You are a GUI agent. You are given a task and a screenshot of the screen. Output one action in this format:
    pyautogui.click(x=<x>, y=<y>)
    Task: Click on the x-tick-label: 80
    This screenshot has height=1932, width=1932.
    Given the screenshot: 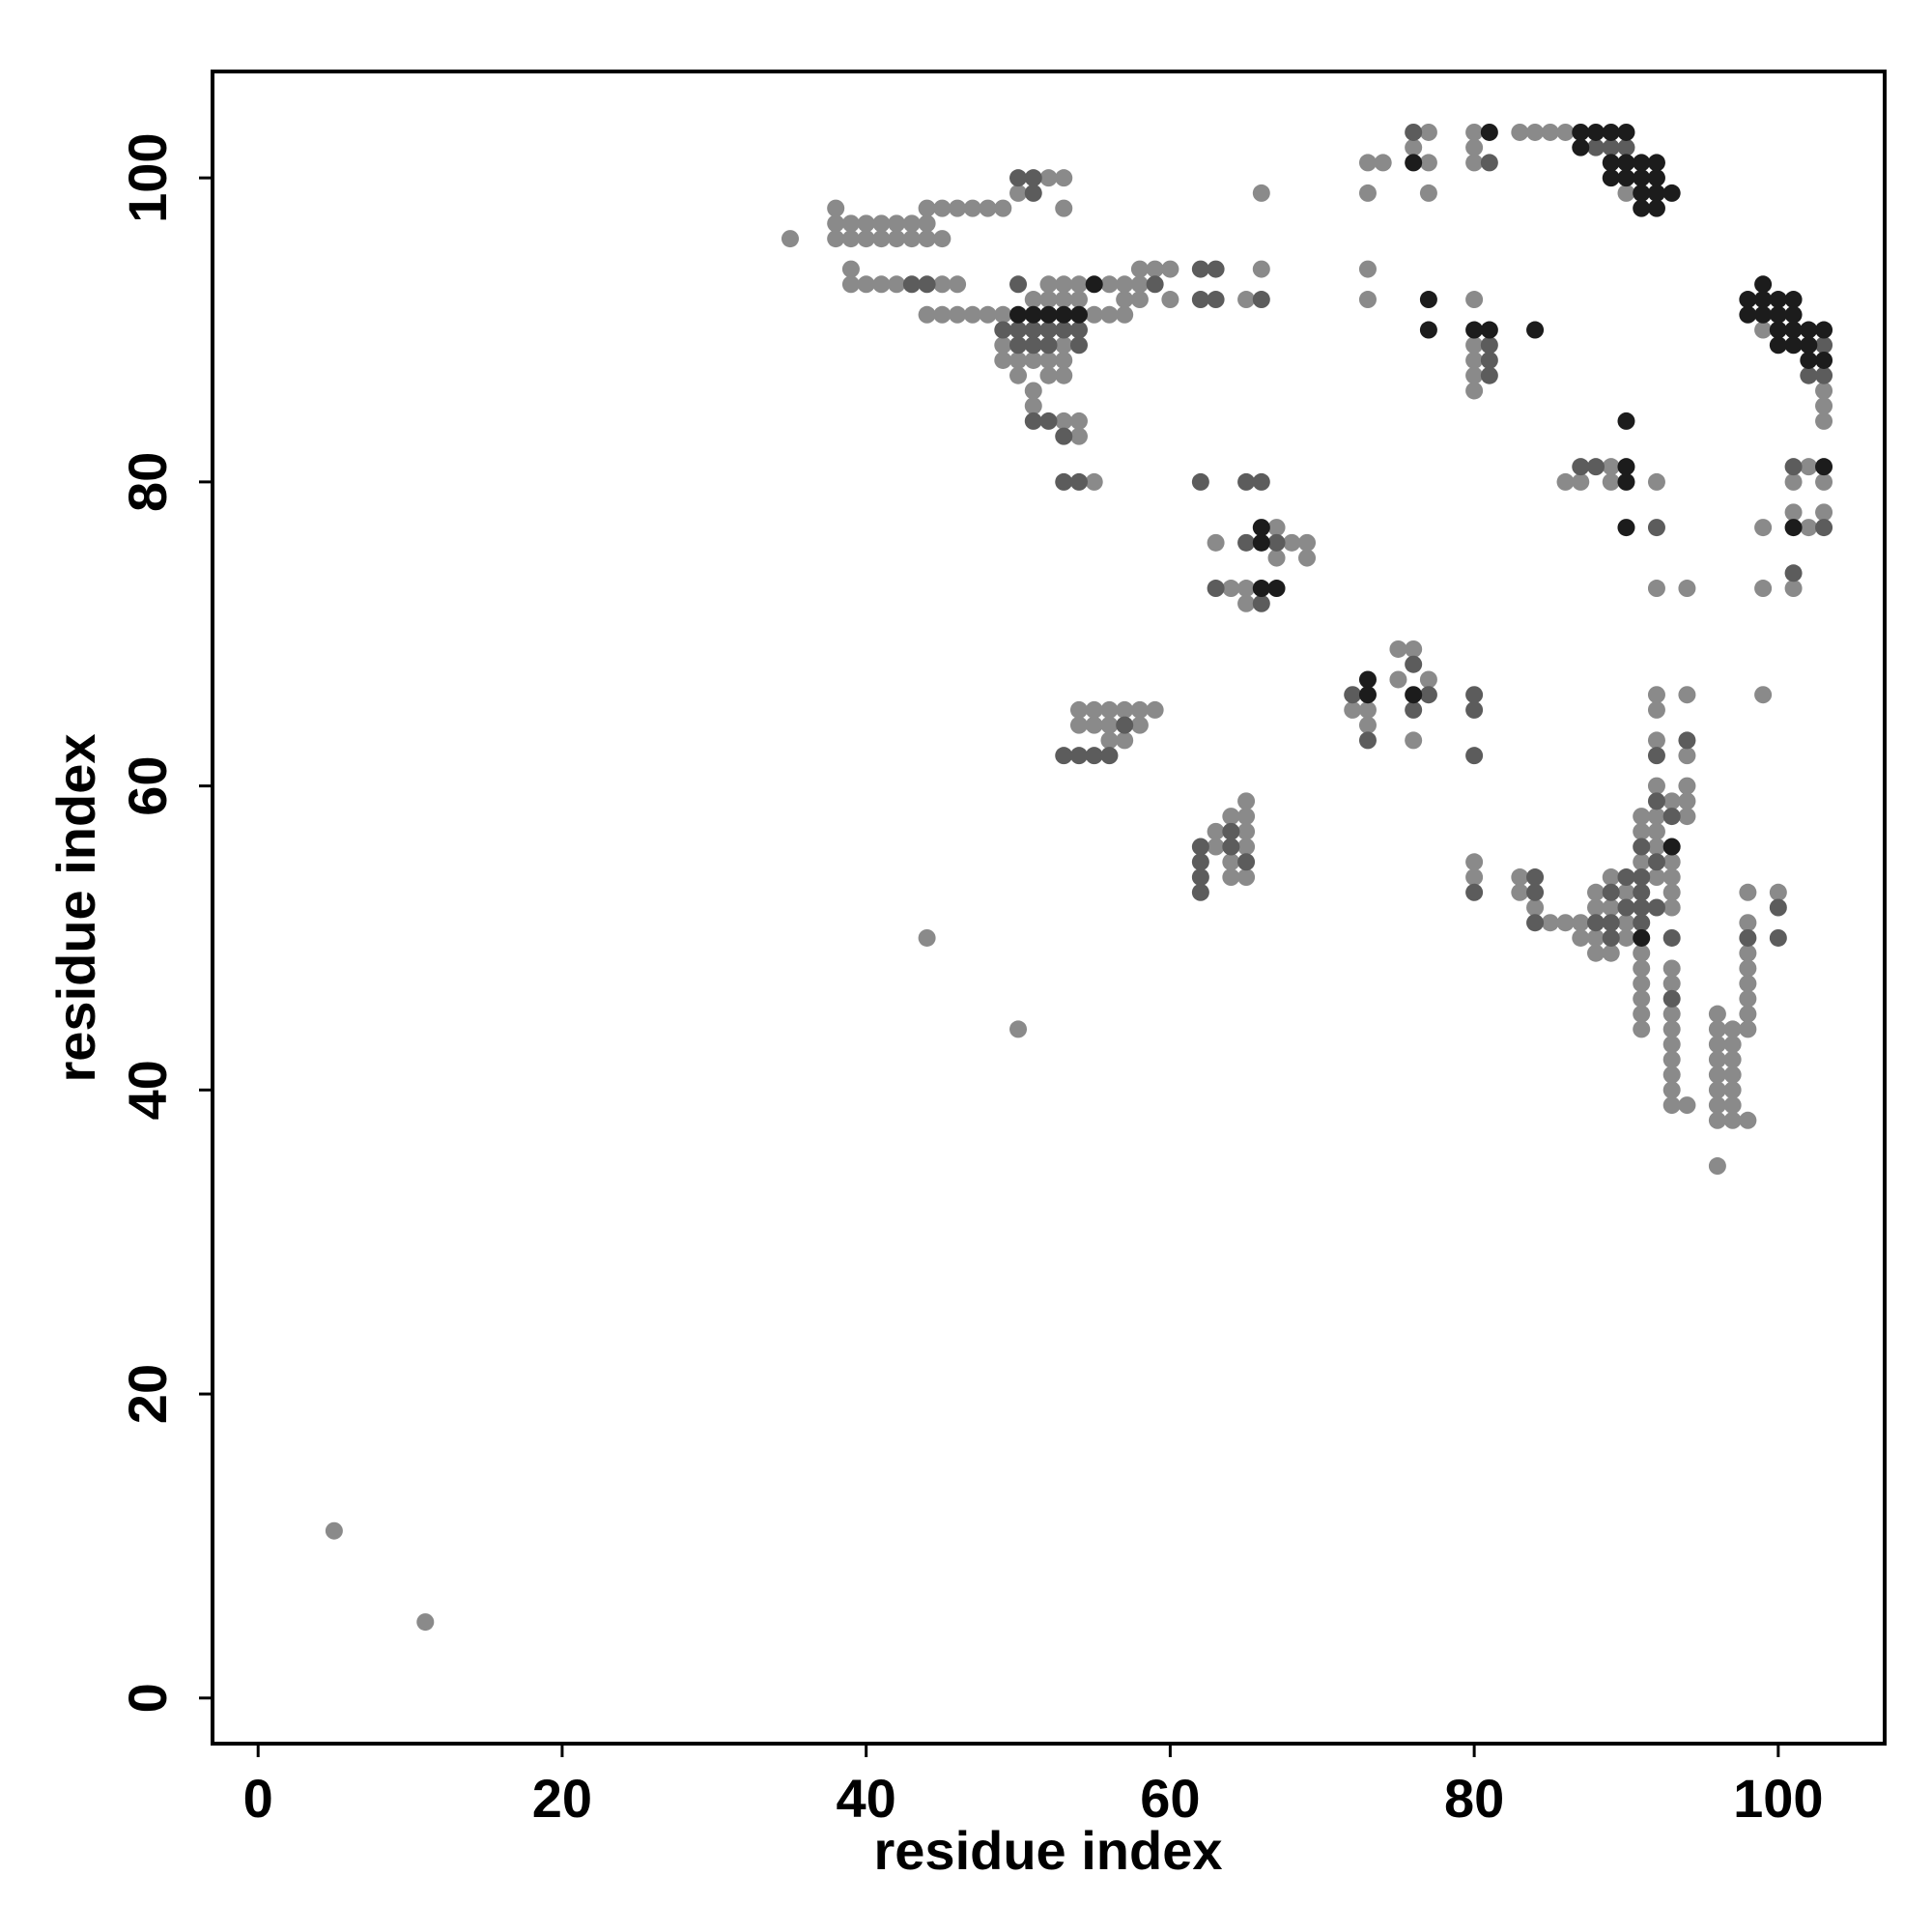 What is the action you would take?
    pyautogui.click(x=1474, y=1798)
    